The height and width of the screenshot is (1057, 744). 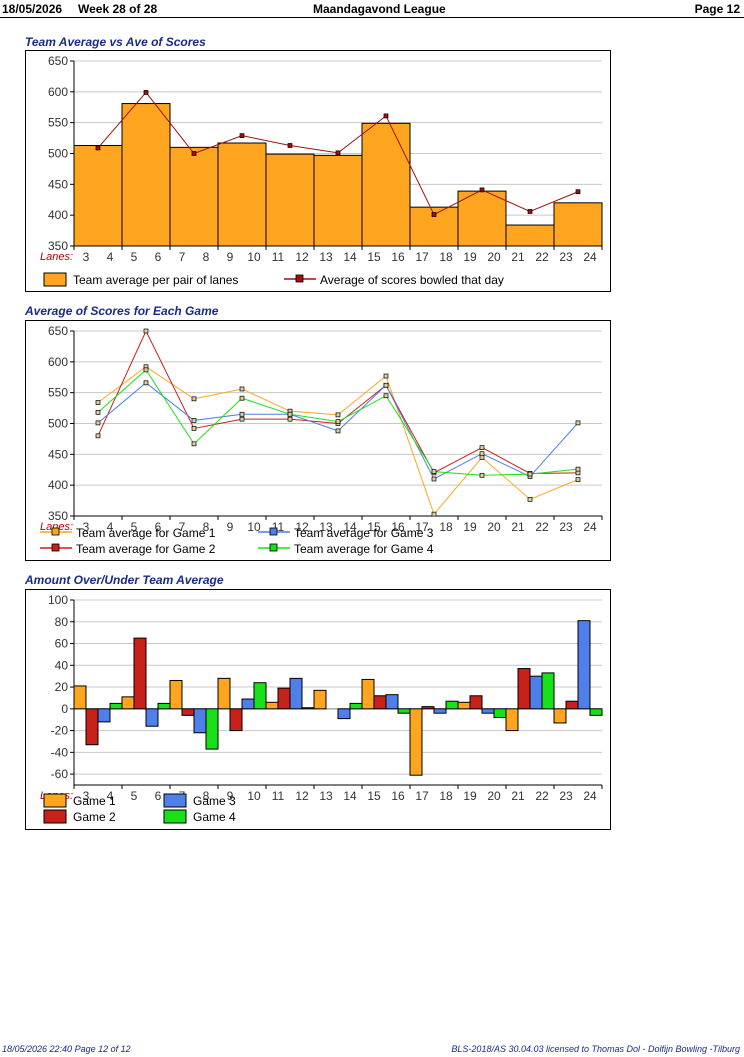 What do you see at coordinates (32, 9) in the screenshot?
I see `header-date: 18/05/2026` at bounding box center [32, 9].